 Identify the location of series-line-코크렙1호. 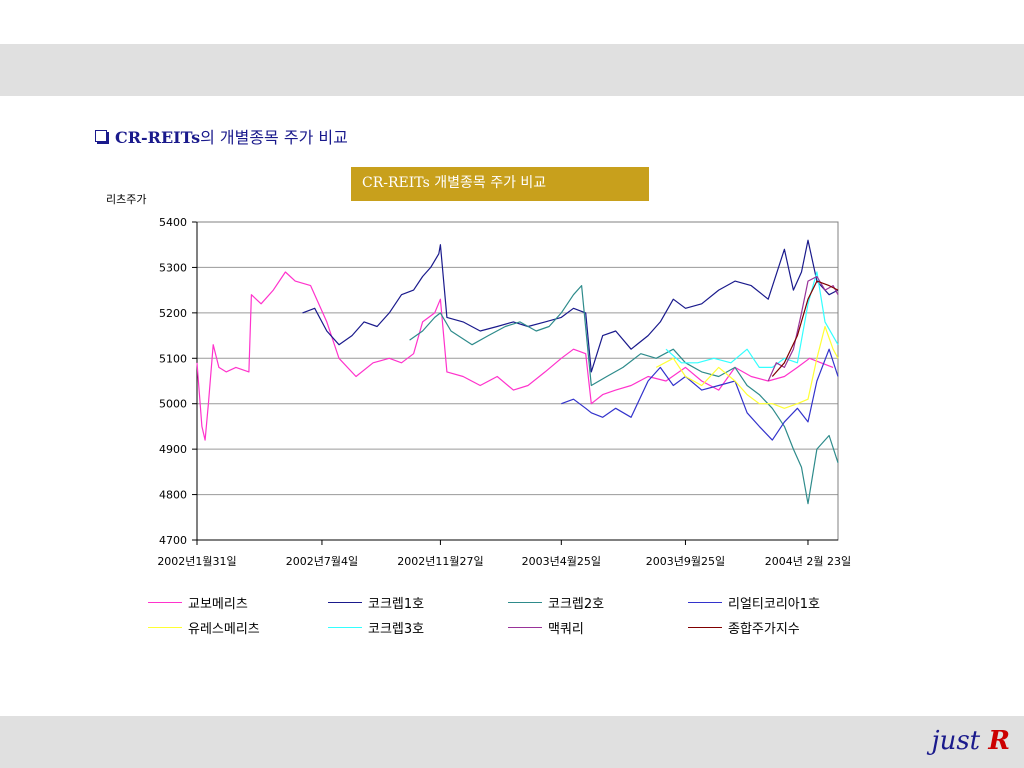
(570, 306).